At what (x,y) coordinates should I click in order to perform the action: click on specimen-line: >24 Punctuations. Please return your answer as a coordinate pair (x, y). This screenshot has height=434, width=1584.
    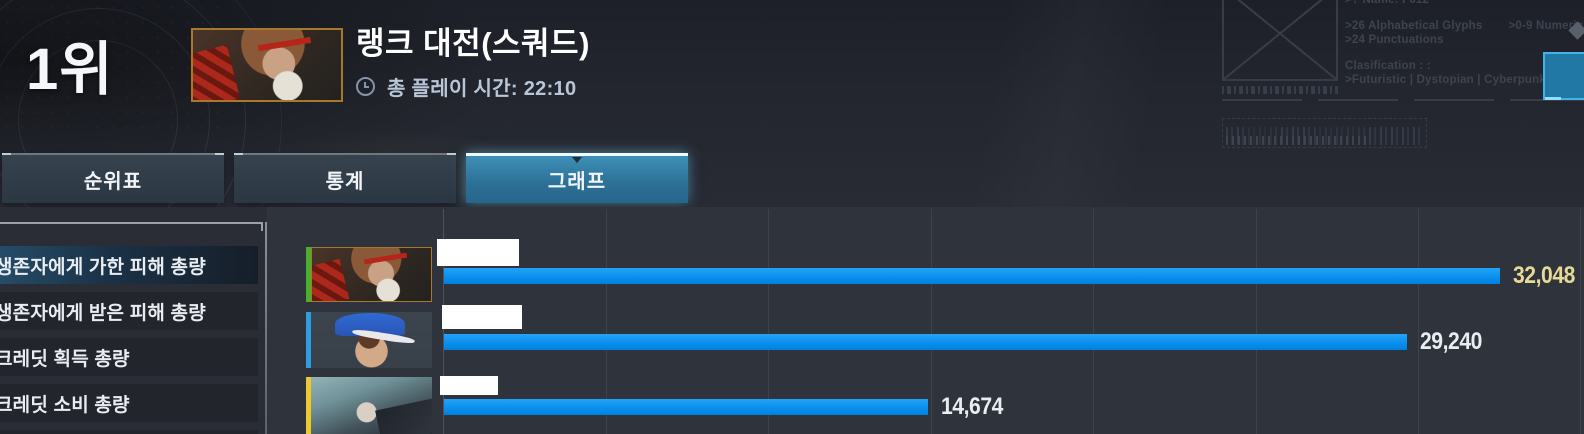
    Looking at the image, I should click on (1394, 40).